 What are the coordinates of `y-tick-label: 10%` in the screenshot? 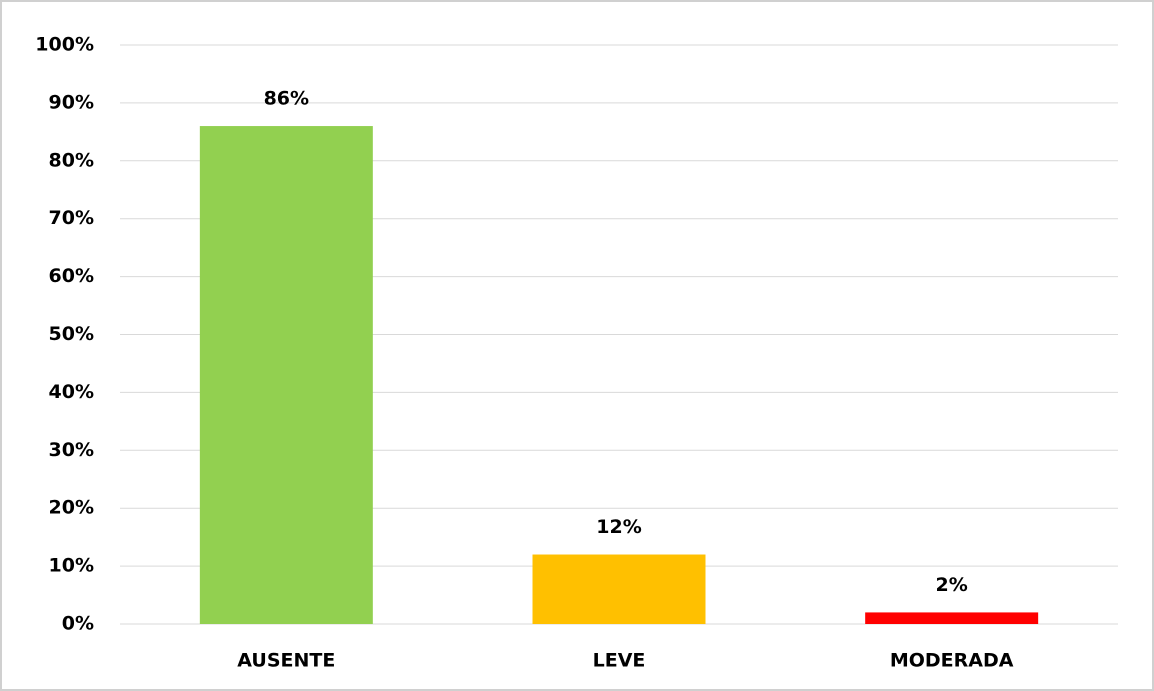 It's located at (71, 566).